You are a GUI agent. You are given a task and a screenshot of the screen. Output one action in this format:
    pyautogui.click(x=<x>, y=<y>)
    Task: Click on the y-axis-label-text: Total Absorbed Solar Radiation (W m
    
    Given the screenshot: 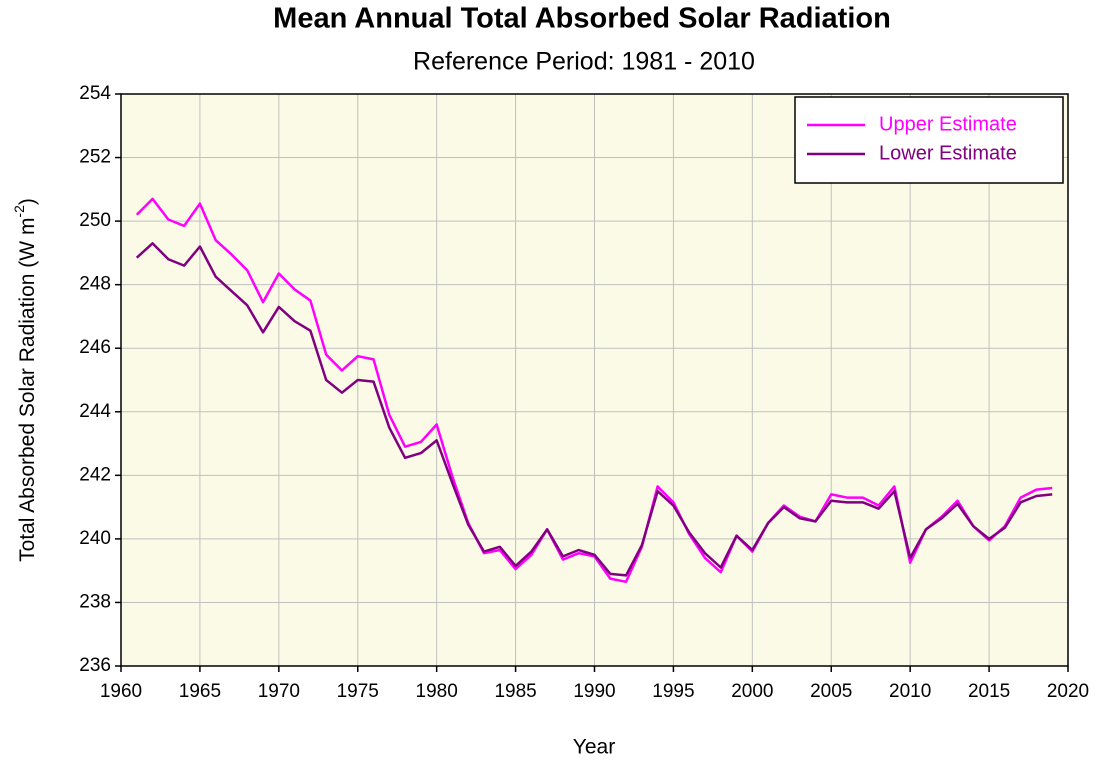 What is the action you would take?
    pyautogui.click(x=27, y=390)
    